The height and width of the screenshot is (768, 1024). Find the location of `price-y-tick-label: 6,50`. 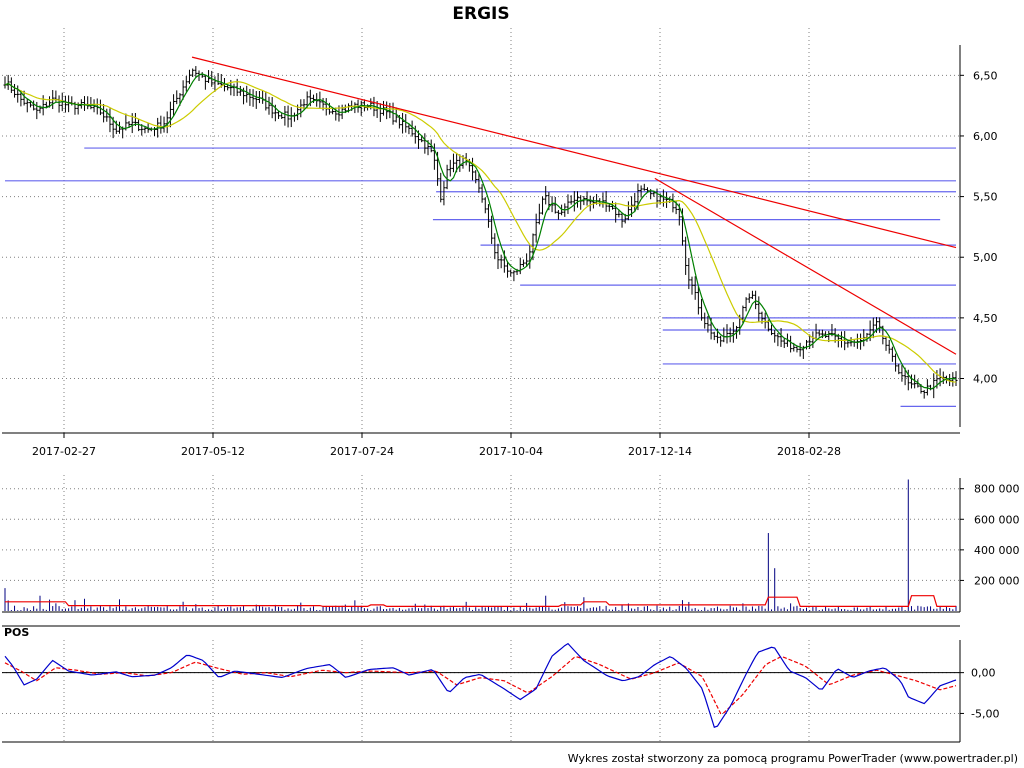

price-y-tick-label: 6,50 is located at coordinates (985, 75).